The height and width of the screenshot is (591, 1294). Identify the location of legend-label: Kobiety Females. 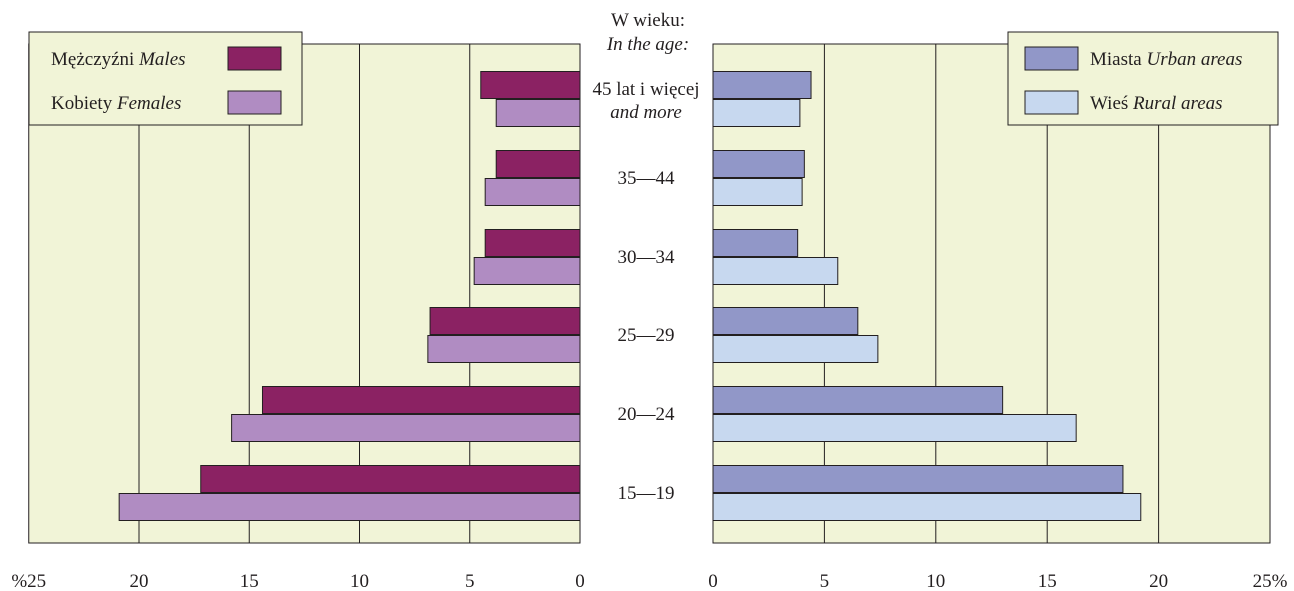
(116, 103).